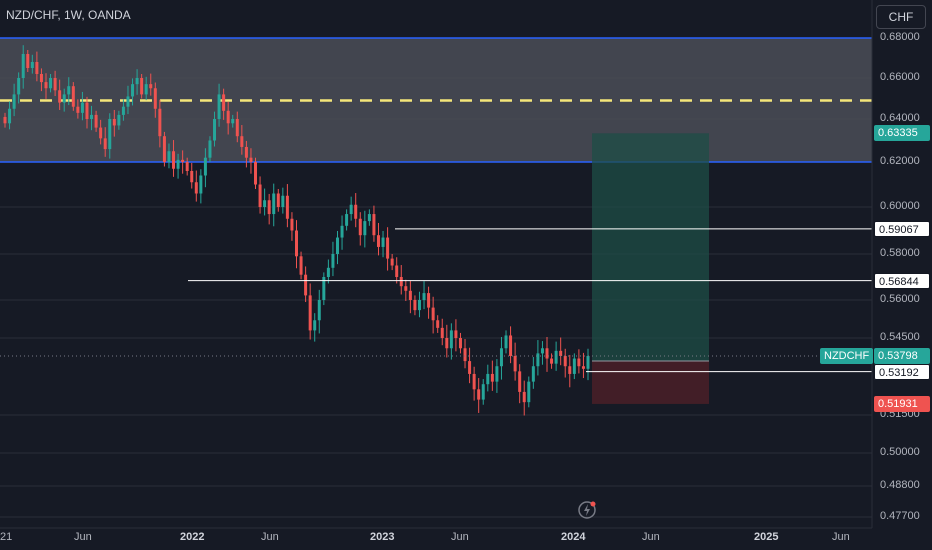  What do you see at coordinates (900, 77) in the screenshot?
I see `y-tick-label: 0.66000` at bounding box center [900, 77].